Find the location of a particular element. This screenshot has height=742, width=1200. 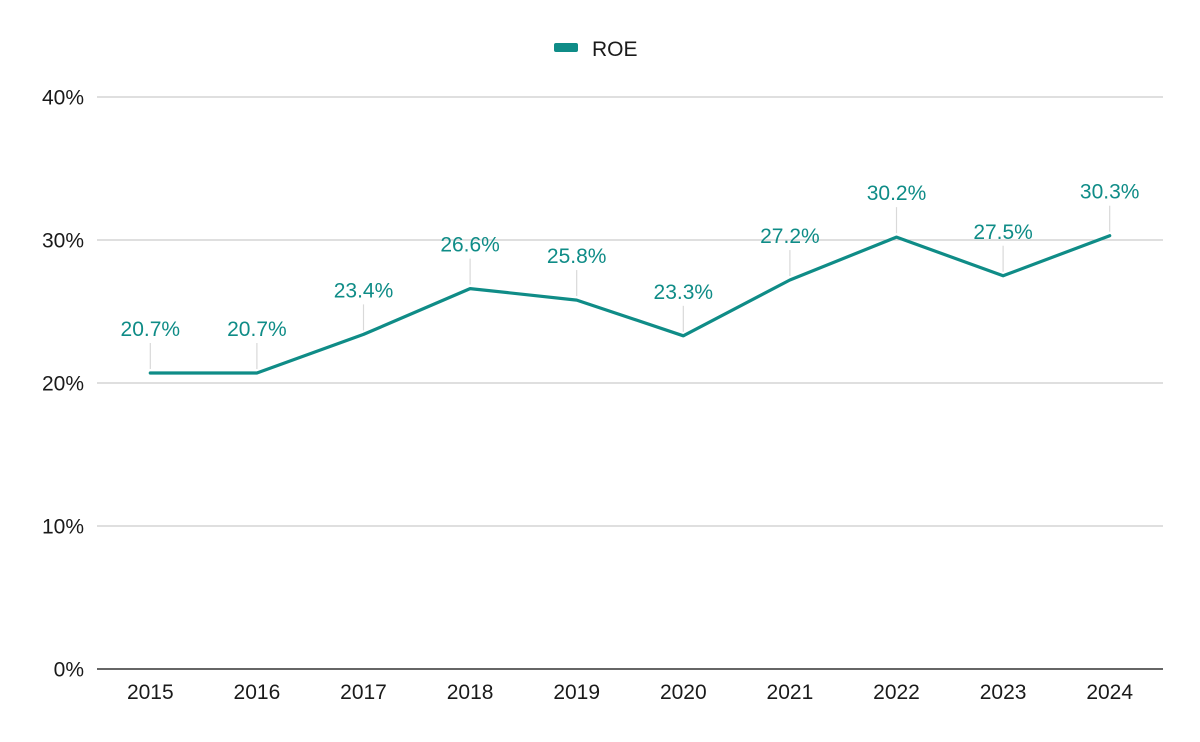

legend: ROE is located at coordinates (596, 49).